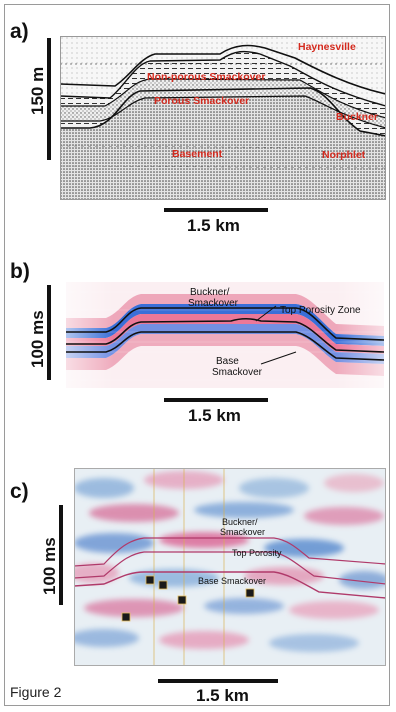 This screenshot has width=396, height=712. Describe the element at coordinates (327, 47) in the screenshot. I see `label-haynesville: Haynesville` at that location.